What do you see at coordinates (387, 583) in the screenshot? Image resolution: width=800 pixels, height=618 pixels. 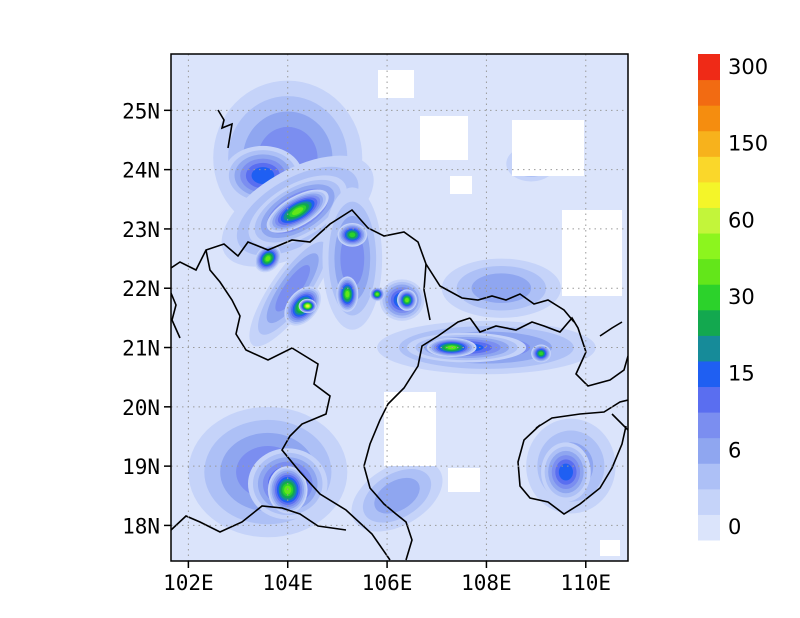 I see `x-tick-label: 106E` at bounding box center [387, 583].